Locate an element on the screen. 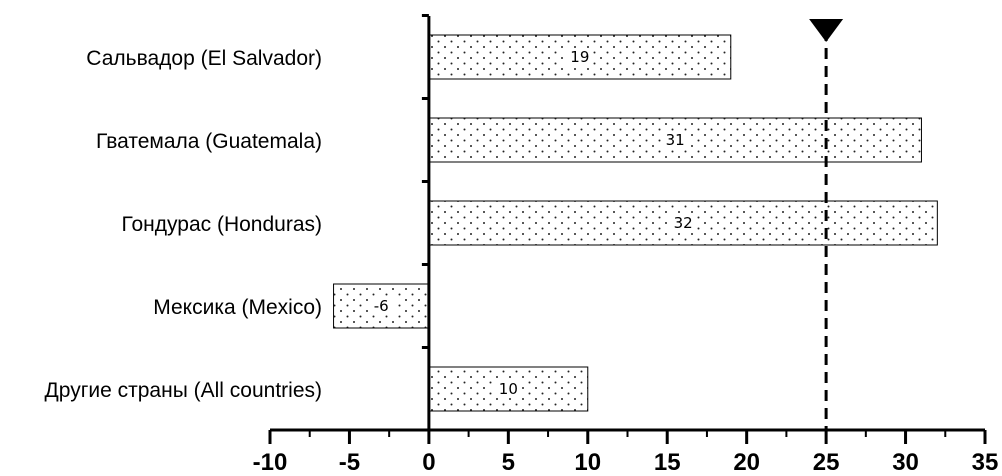 This screenshot has width=1002, height=476. x-tick-label: 0 is located at coordinates (428, 462).